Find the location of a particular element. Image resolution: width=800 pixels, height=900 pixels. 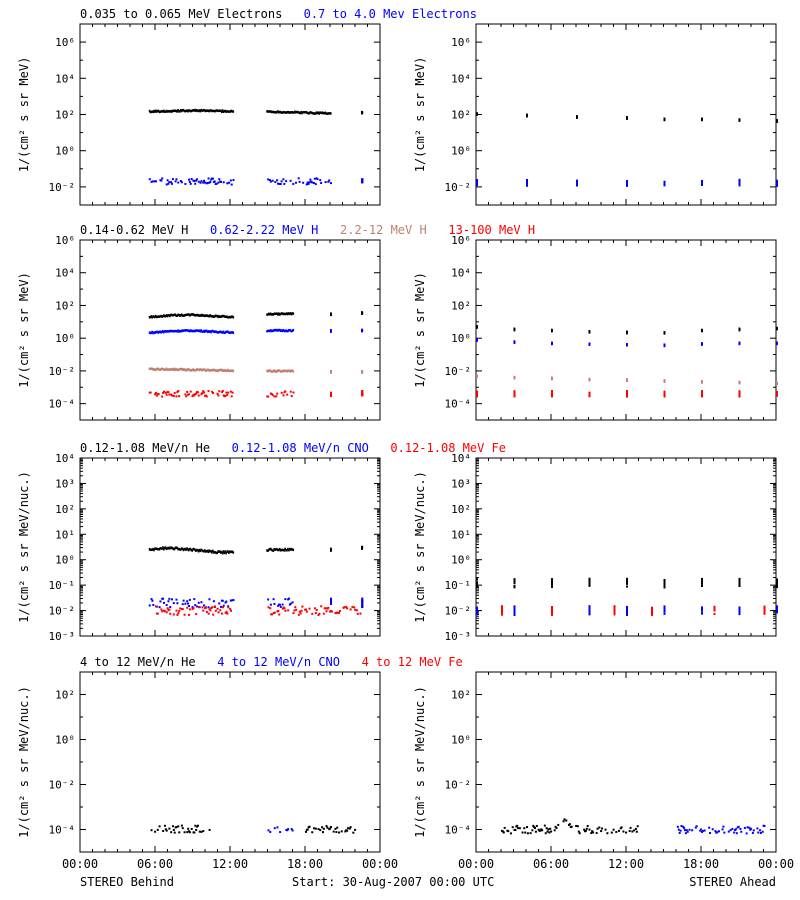

y-axis-label: 1/(cm² s sr MeV/nuc.) is located at coordinates (24, 547).